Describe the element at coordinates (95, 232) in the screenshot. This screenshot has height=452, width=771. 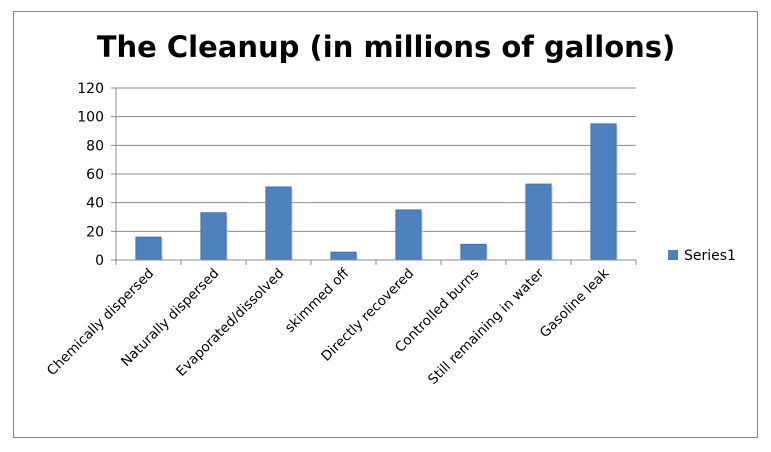
I see `y-tick-label: 20` at that location.